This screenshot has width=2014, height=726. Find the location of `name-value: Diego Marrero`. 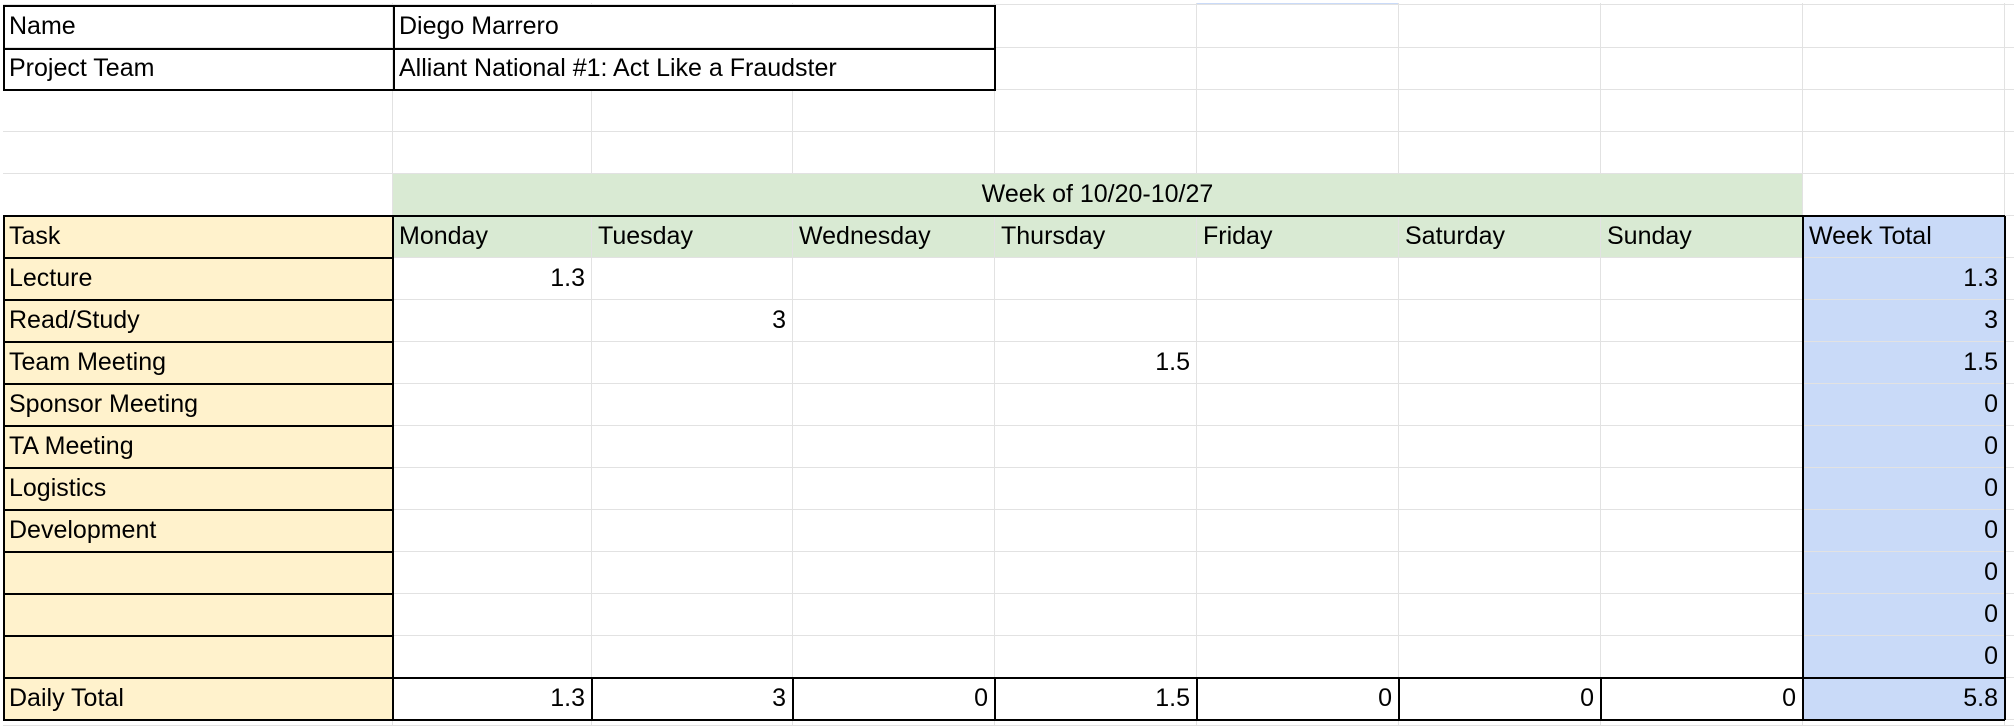

name-value: Diego Marrero is located at coordinates (694, 26).